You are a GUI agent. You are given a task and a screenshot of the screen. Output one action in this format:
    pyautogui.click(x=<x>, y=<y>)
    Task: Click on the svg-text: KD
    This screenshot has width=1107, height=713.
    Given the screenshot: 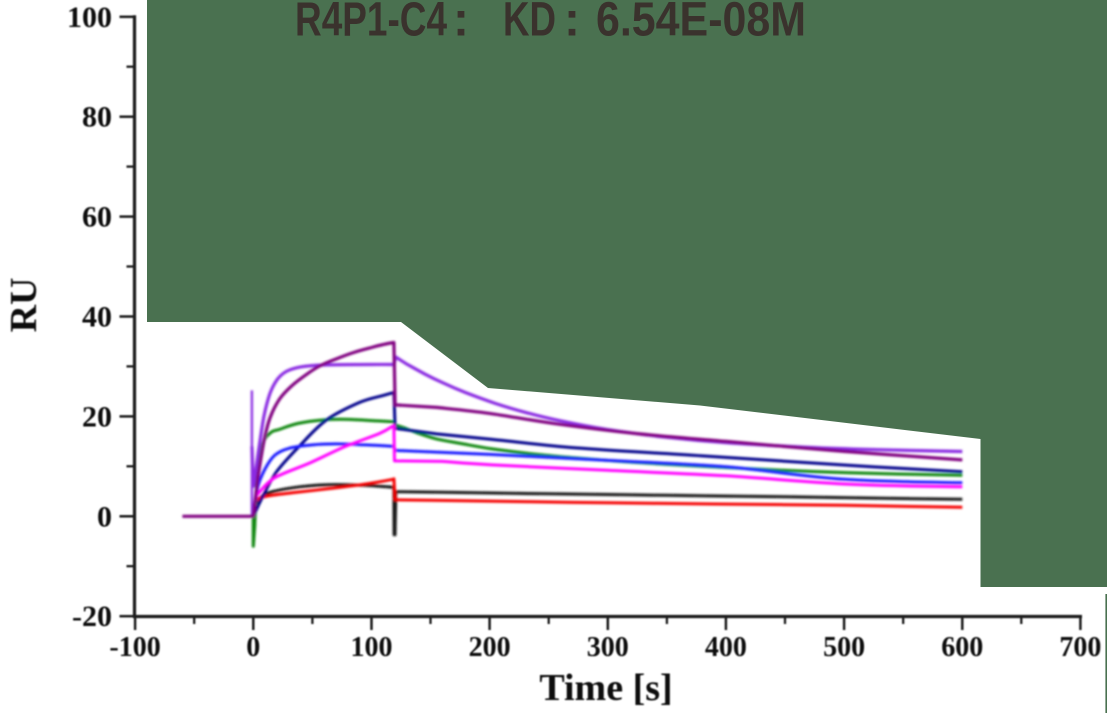 What is the action you would take?
    pyautogui.click(x=529, y=23)
    